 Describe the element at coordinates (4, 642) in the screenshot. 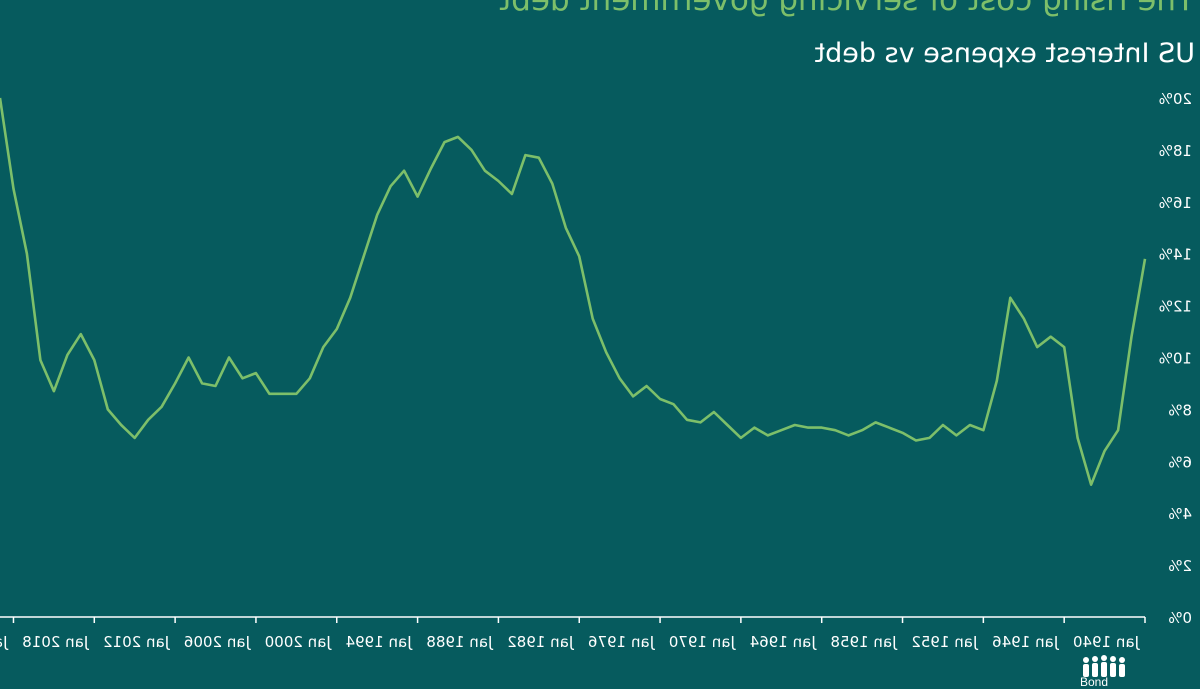

I see `x-tick-label: Jan` at that location.